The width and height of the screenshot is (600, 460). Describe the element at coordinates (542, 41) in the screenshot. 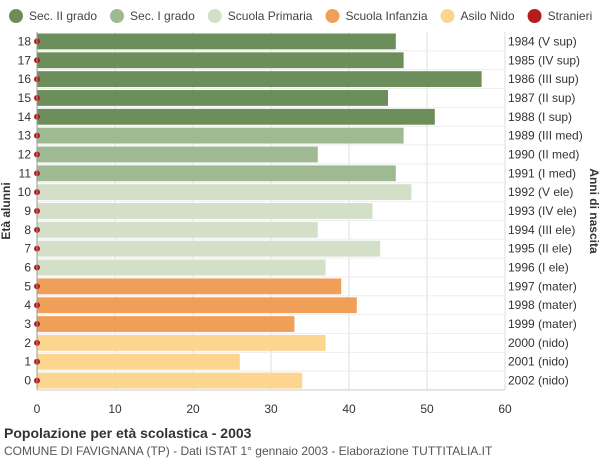

I see `y-tick-birth-18: 1984 (V sup)` at that location.